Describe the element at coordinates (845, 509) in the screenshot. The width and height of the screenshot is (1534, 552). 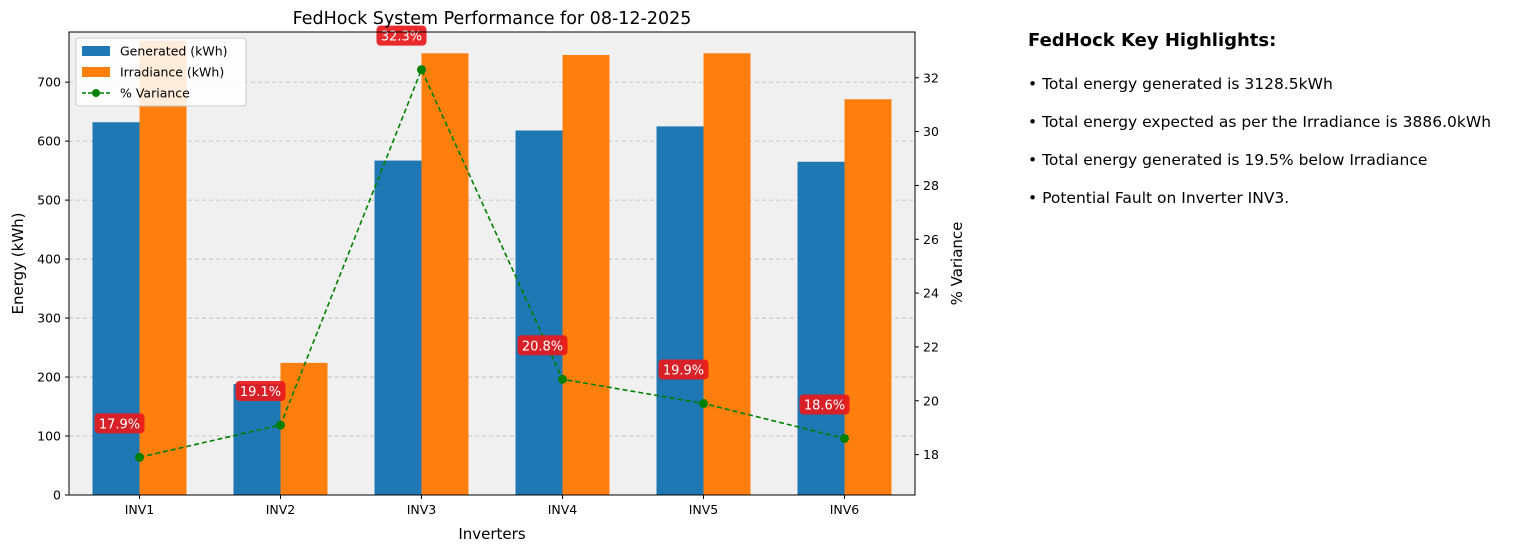
I see `x-tick-label: INV6` at that location.